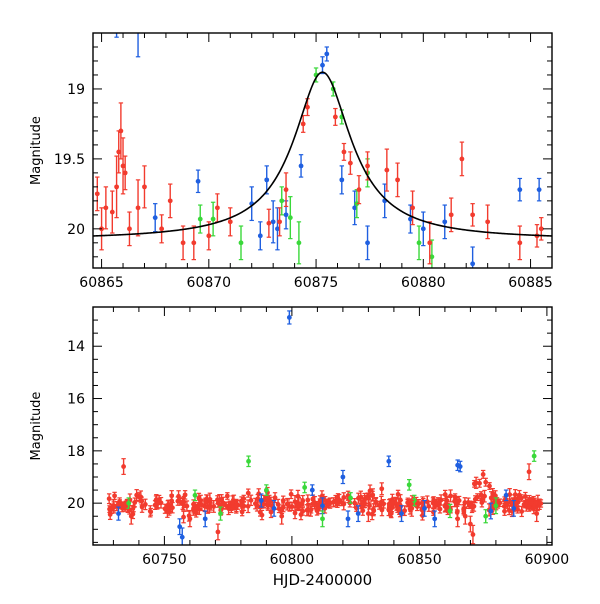 This screenshot has width=600, height=604. I want to click on x-tick-label: 60875, so click(316, 283).